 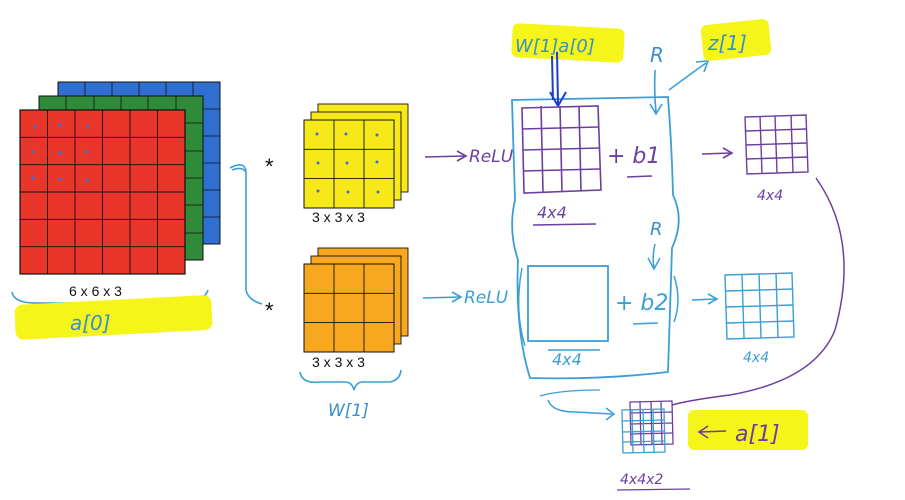 I want to click on conv-star-1: *, so click(x=269, y=166).